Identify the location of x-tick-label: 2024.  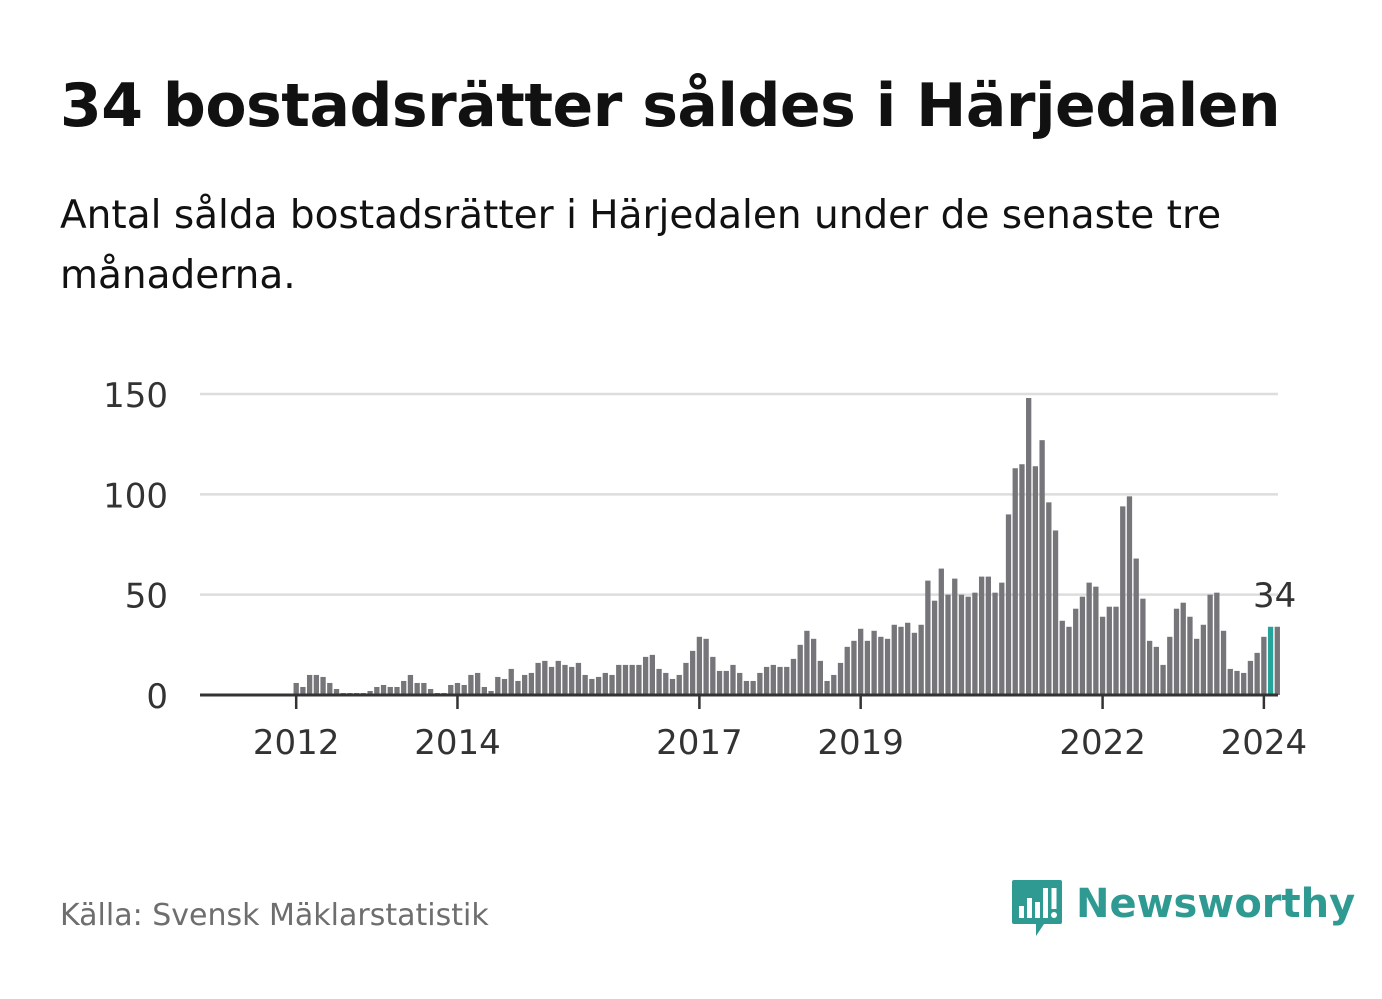
(1264, 743).